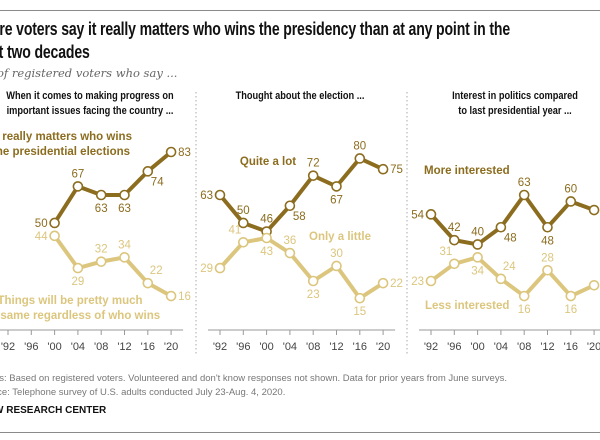 The width and height of the screenshot is (600, 440). I want to click on data-label: 36, so click(290, 241).